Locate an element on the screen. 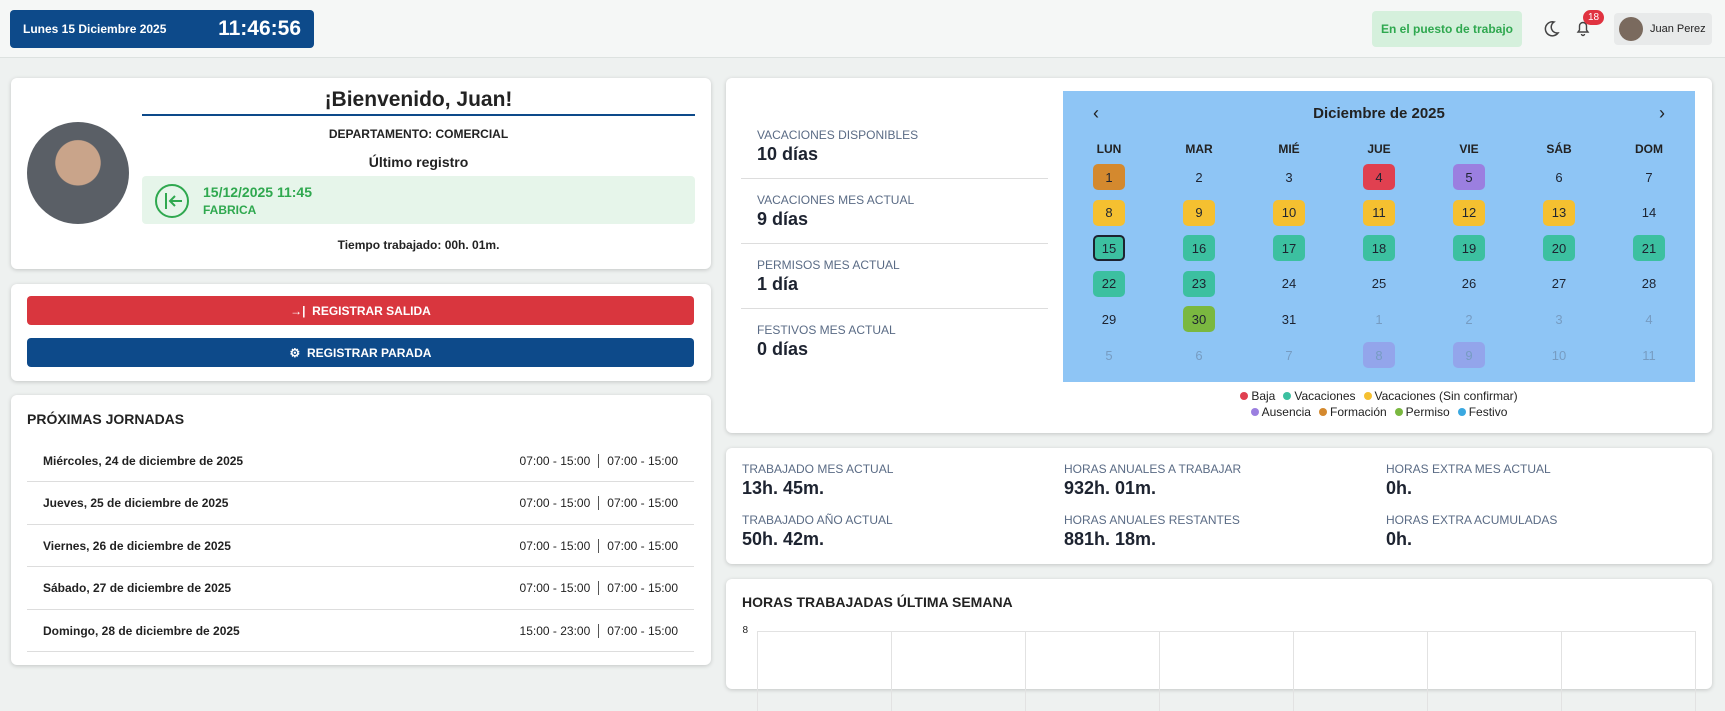  calendar-day: 21 is located at coordinates (1649, 248).